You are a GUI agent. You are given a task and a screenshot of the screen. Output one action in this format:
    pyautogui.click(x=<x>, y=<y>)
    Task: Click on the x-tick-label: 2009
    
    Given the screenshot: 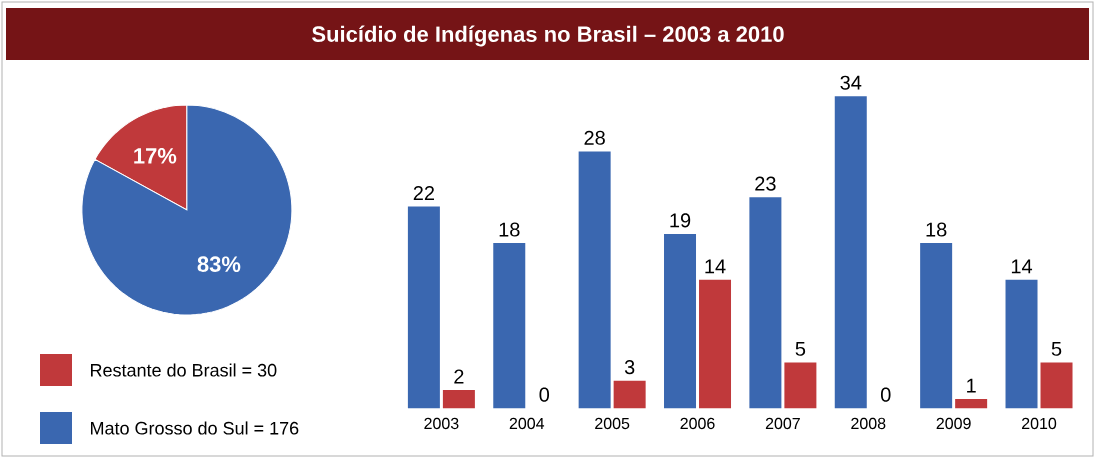 What is the action you would take?
    pyautogui.click(x=953, y=423)
    